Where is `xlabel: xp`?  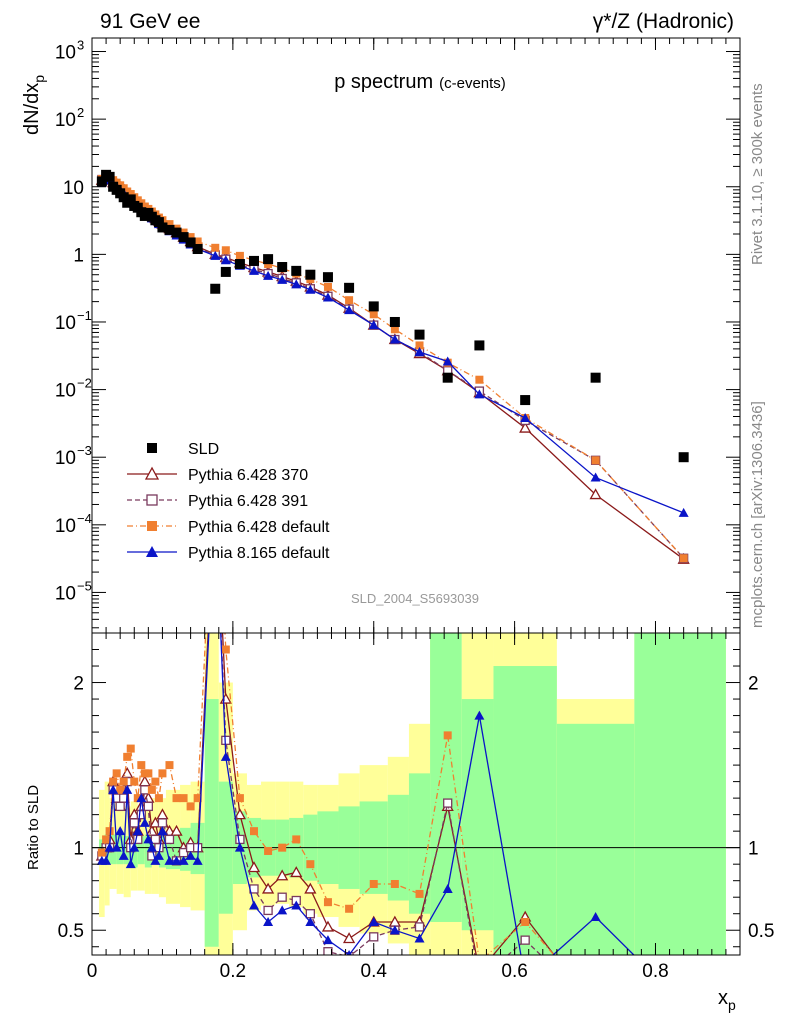
xlabel: xp is located at coordinates (727, 1000).